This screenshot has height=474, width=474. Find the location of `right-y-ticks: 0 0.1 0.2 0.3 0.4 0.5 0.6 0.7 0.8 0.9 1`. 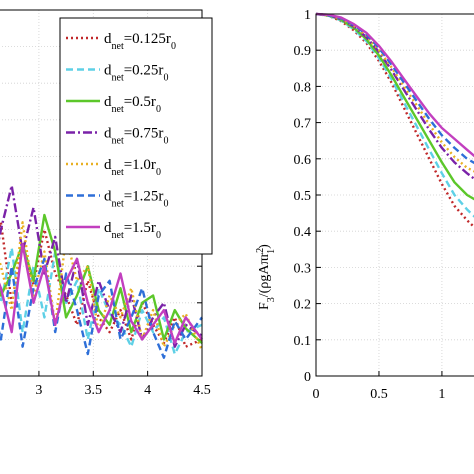

right-y-ticks: 0 0.1 0.2 0.3 0.4 0.5 0.6 0.7 0.8 0.9 1 is located at coordinates (307, 196).